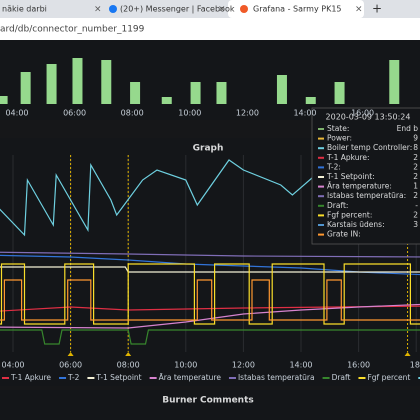 The image size is (420, 420). I want to click on tooltip-value: 3, so click(415, 224).